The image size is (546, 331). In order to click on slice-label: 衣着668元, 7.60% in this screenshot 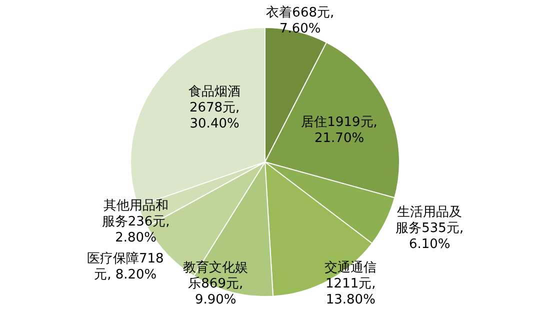, I will do `click(300, 20)`.